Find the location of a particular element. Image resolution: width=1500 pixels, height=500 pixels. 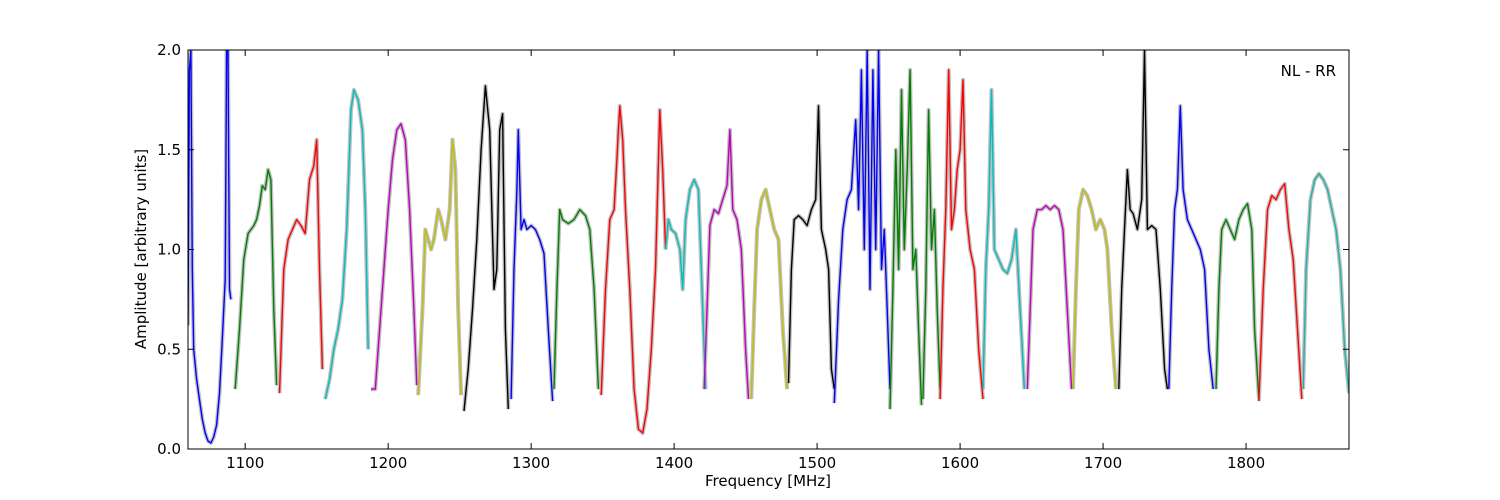

chart-annotation: NL - RR is located at coordinates (1308, 71).